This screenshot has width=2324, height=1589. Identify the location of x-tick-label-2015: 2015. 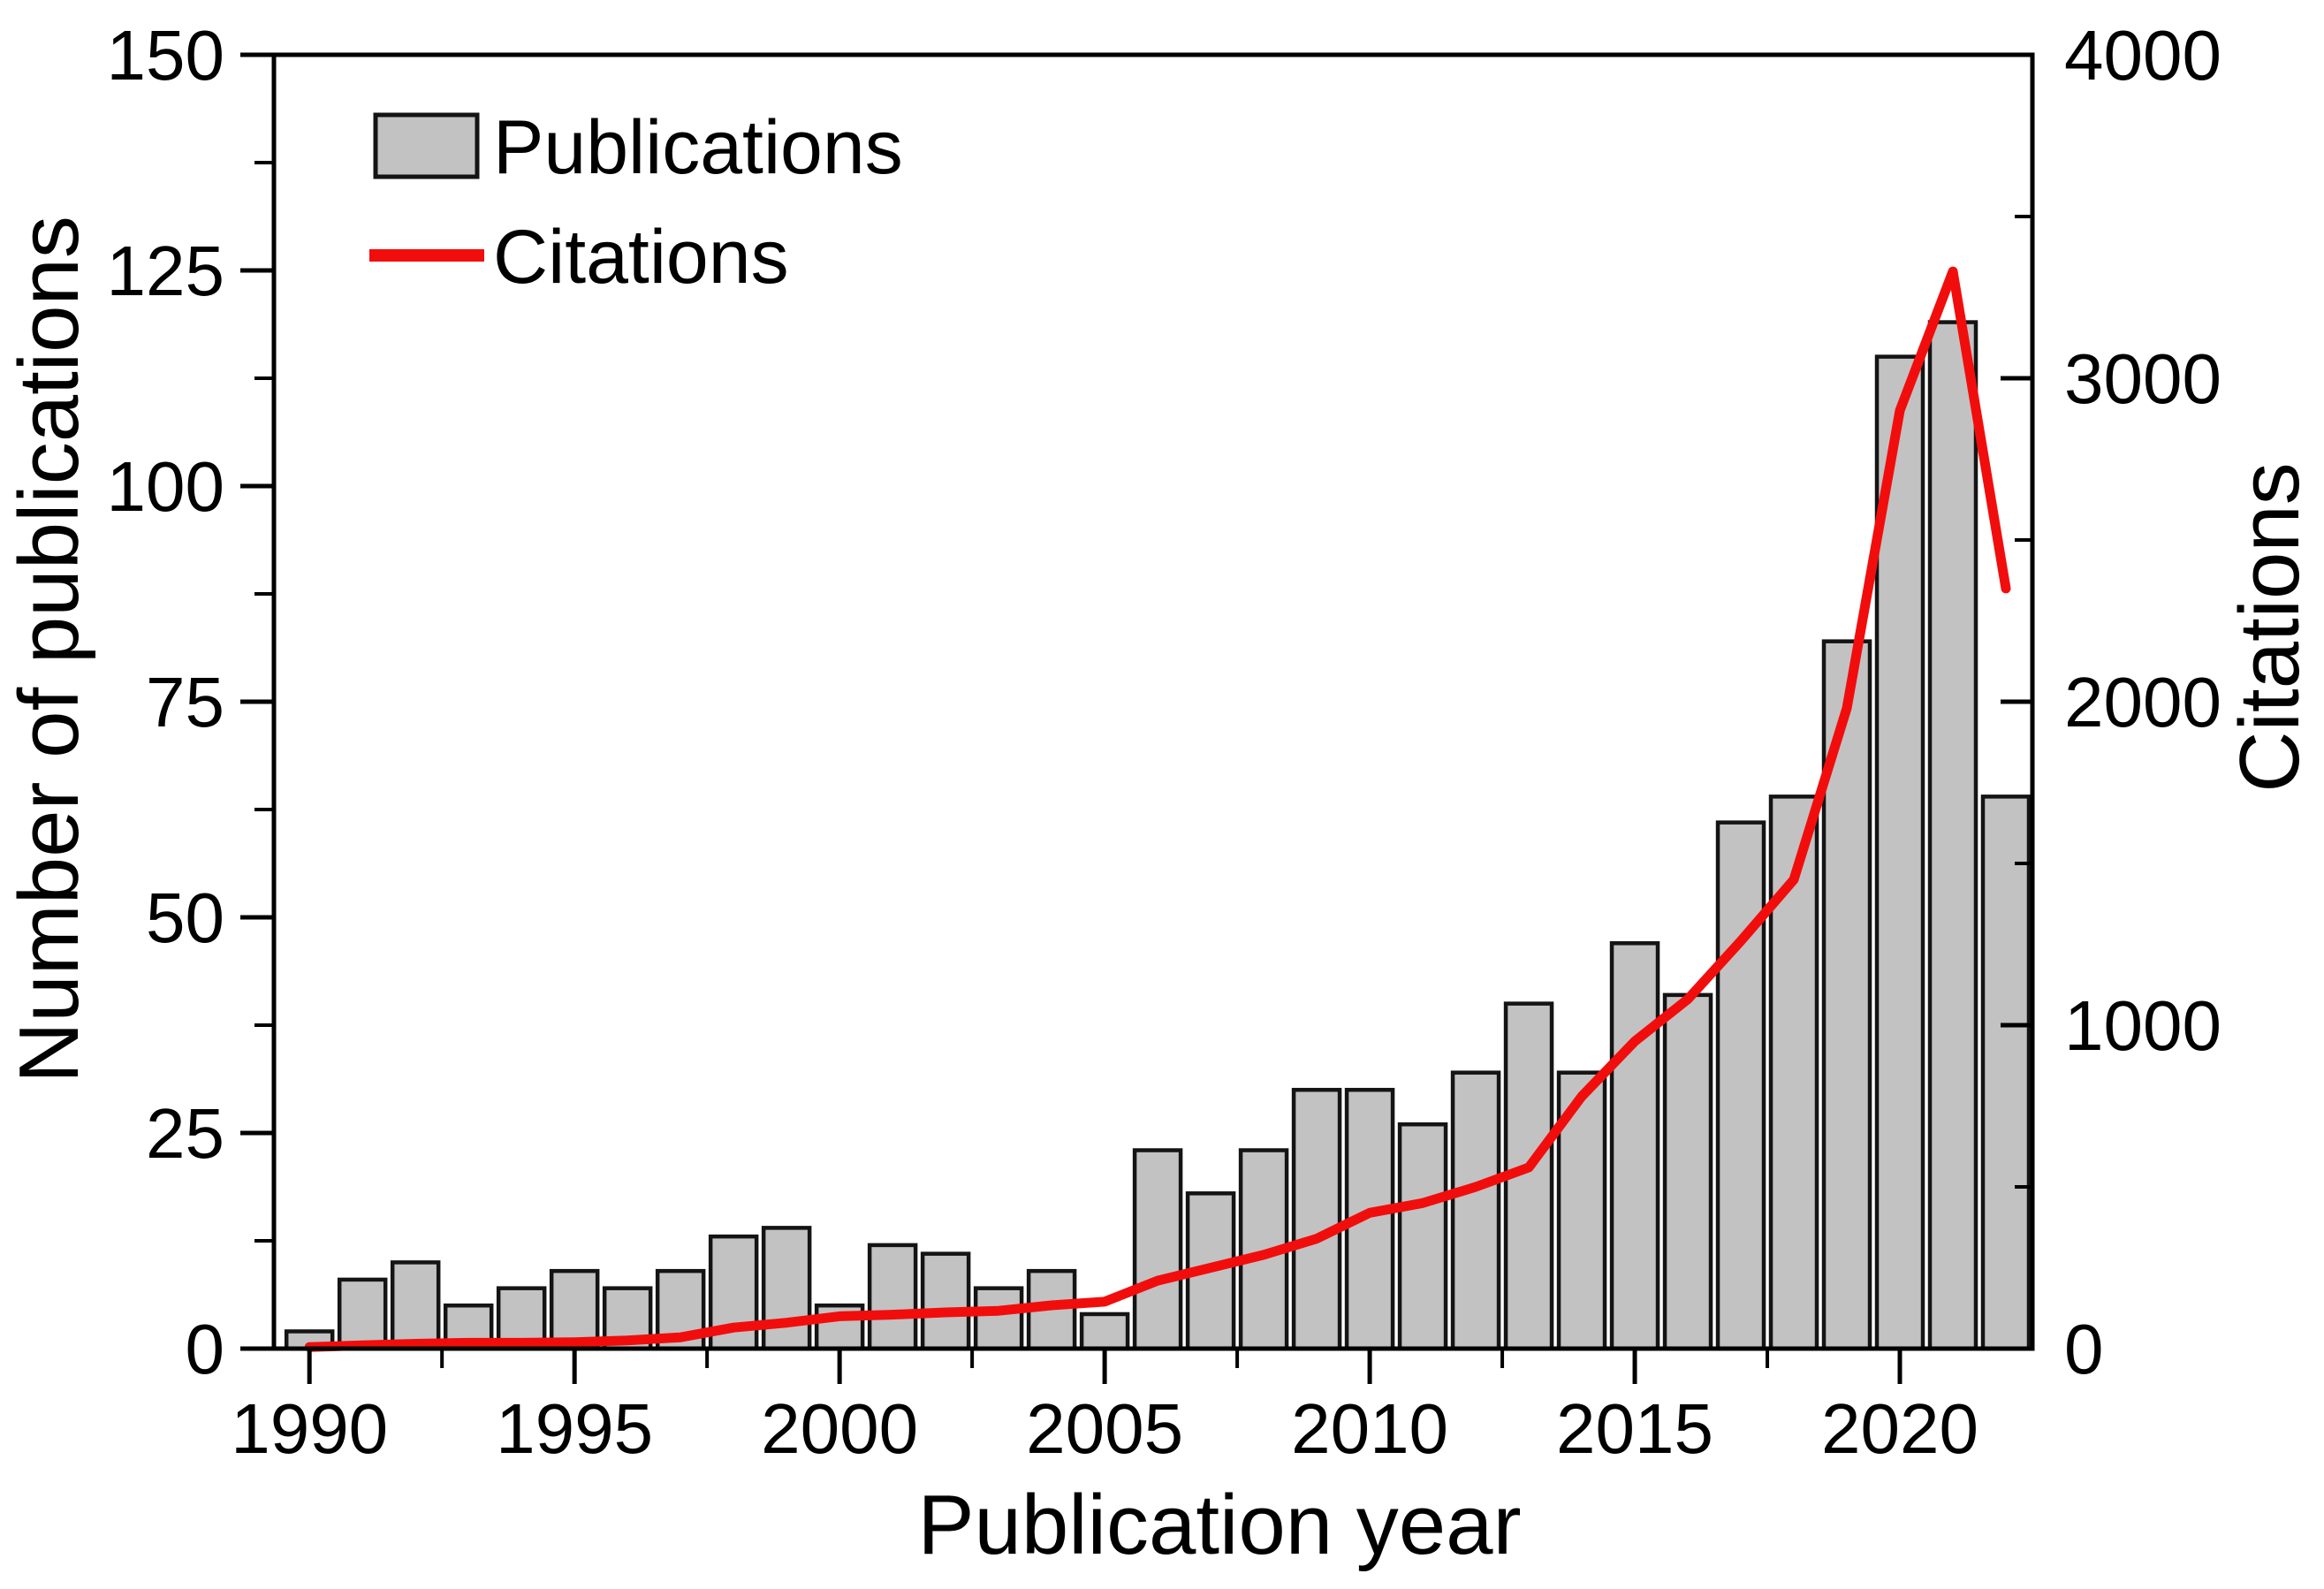
(1634, 1428).